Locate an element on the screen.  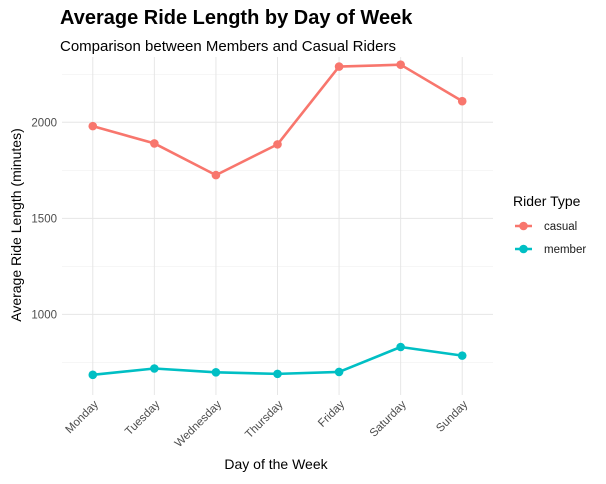
y-axis-label: Average Ride Length (minutes) is located at coordinates (16, 225).